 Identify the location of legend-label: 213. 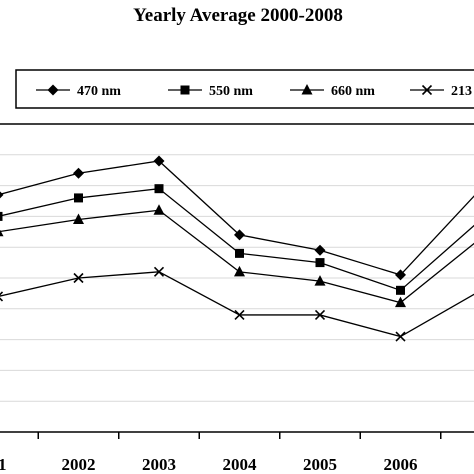
(461, 91).